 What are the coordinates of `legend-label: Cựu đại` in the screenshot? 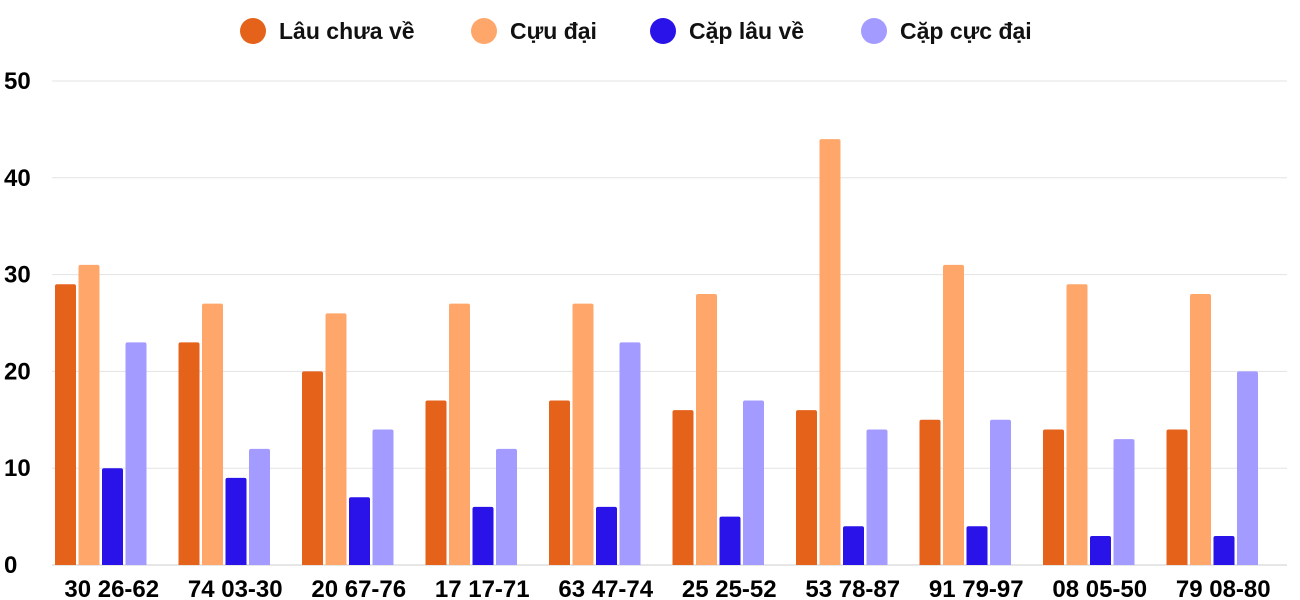 It's located at (553, 31).